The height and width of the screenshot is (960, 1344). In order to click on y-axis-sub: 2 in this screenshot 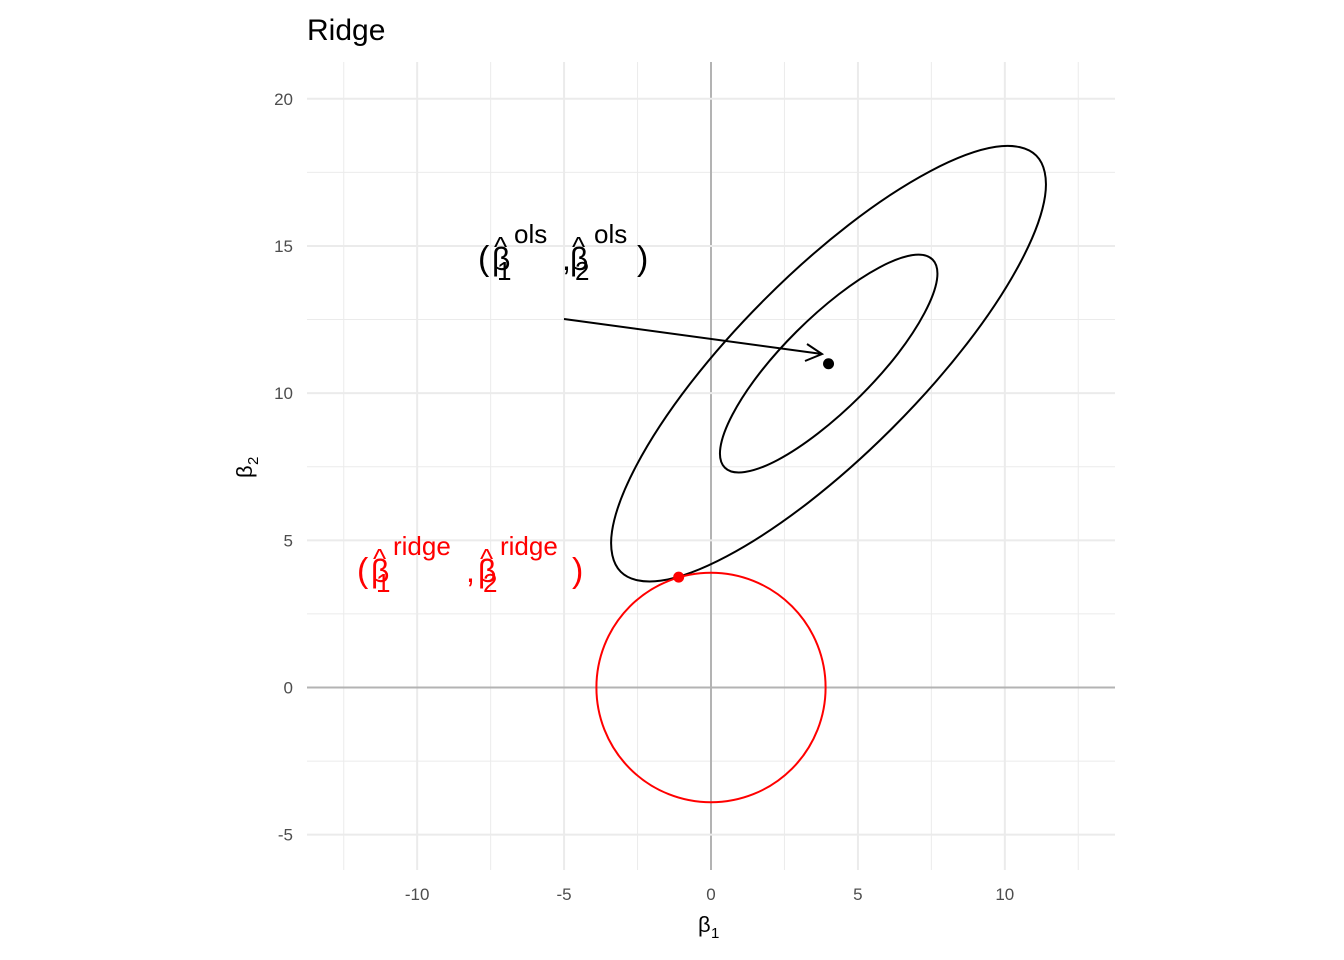, I will do `click(253, 461)`.